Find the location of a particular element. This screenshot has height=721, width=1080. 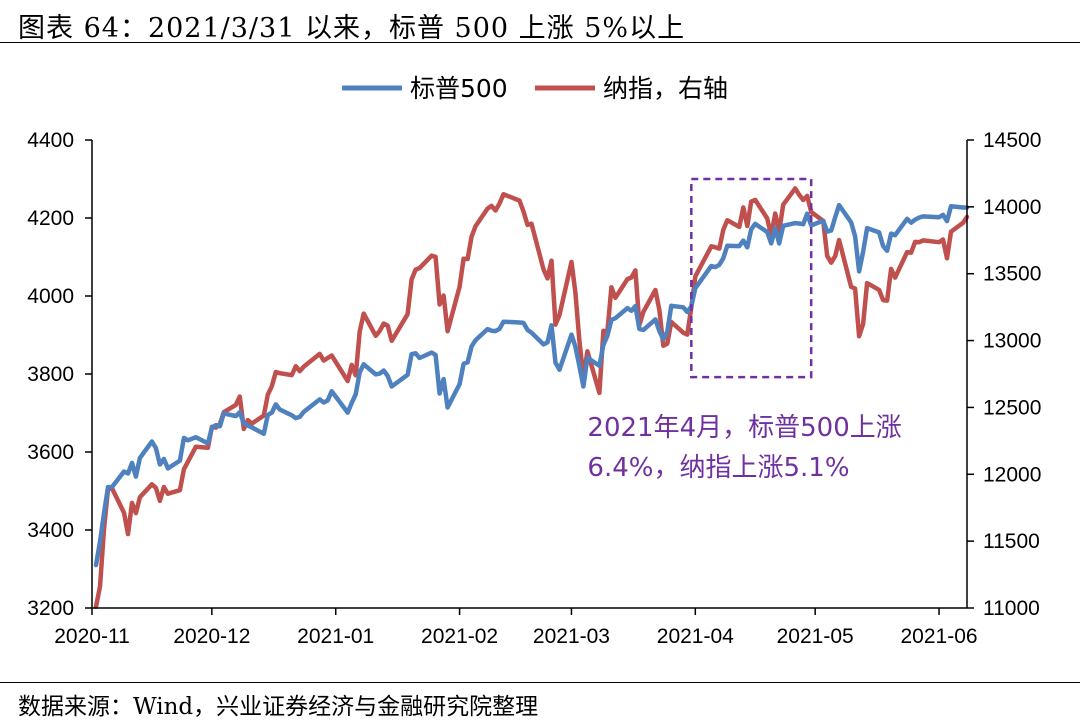

right-tick-label: 11000 is located at coordinates (1011, 608).